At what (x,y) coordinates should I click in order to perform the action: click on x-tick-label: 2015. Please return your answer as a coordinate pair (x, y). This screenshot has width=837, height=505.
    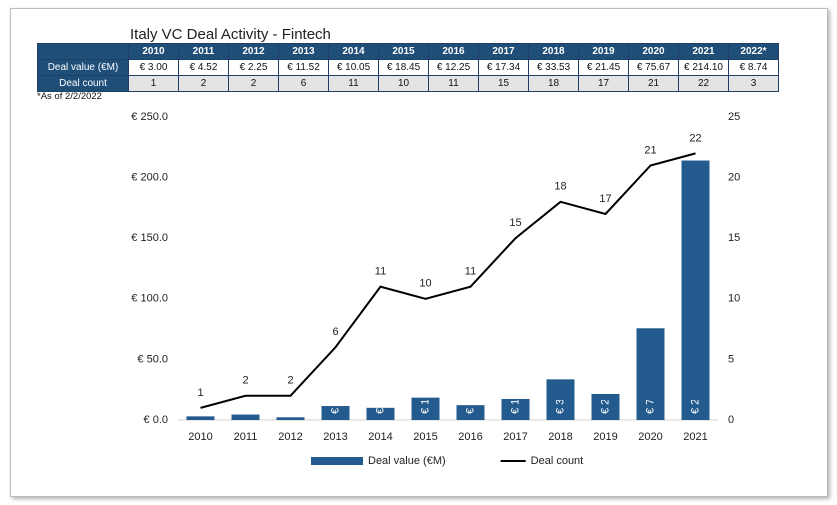
    Looking at the image, I should click on (425, 437).